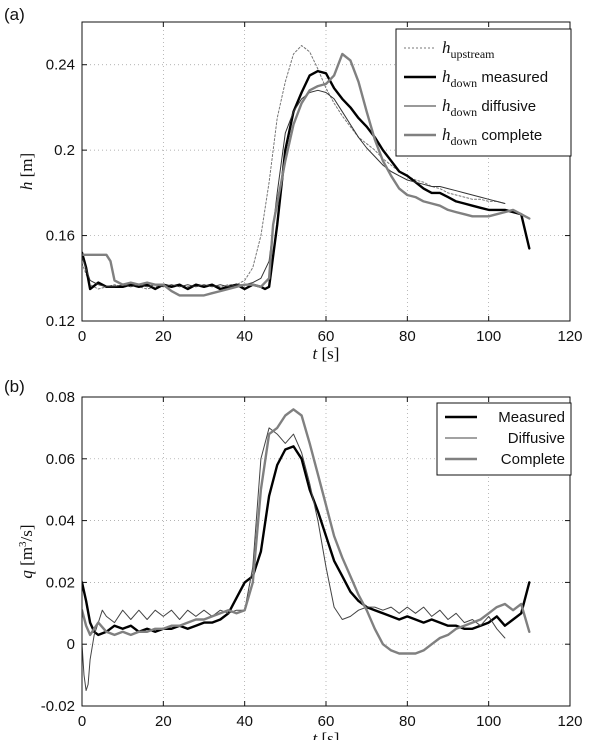 The width and height of the screenshot is (602, 740). What do you see at coordinates (60, 459) in the screenshot?
I see `y-tick-label: 0.06` at bounding box center [60, 459].